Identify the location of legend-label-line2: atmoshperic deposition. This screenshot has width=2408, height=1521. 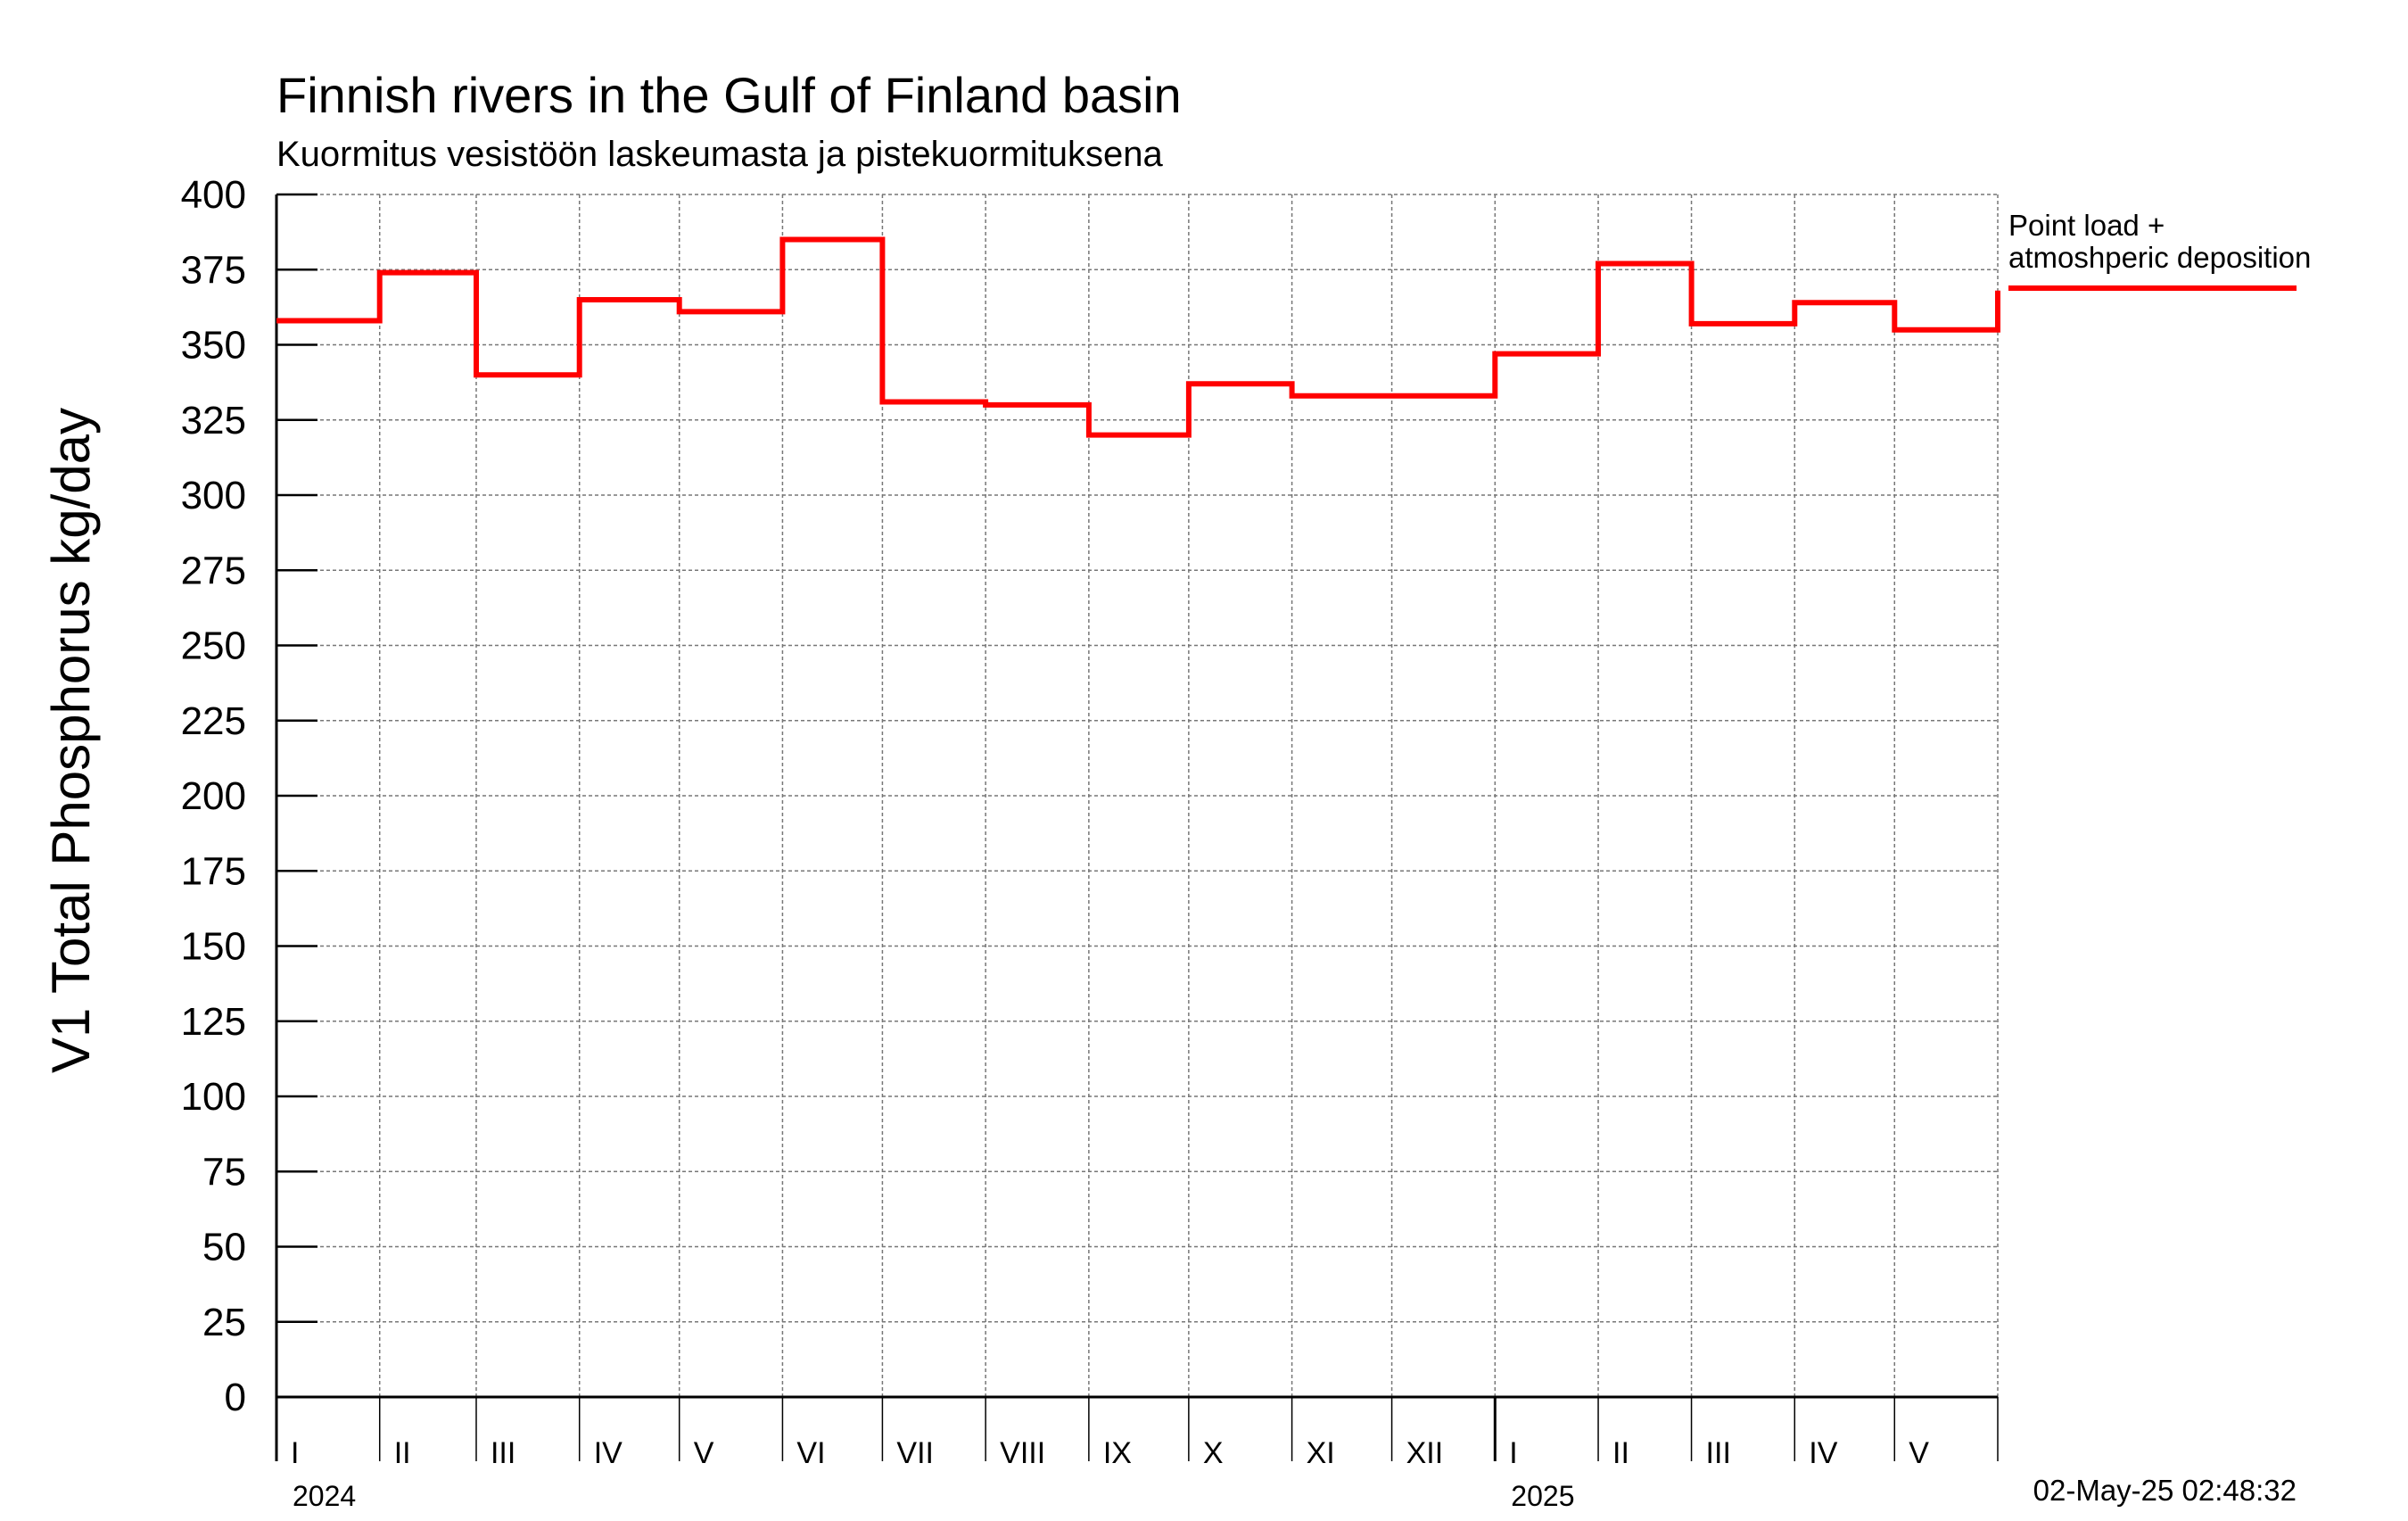
(2159, 258).